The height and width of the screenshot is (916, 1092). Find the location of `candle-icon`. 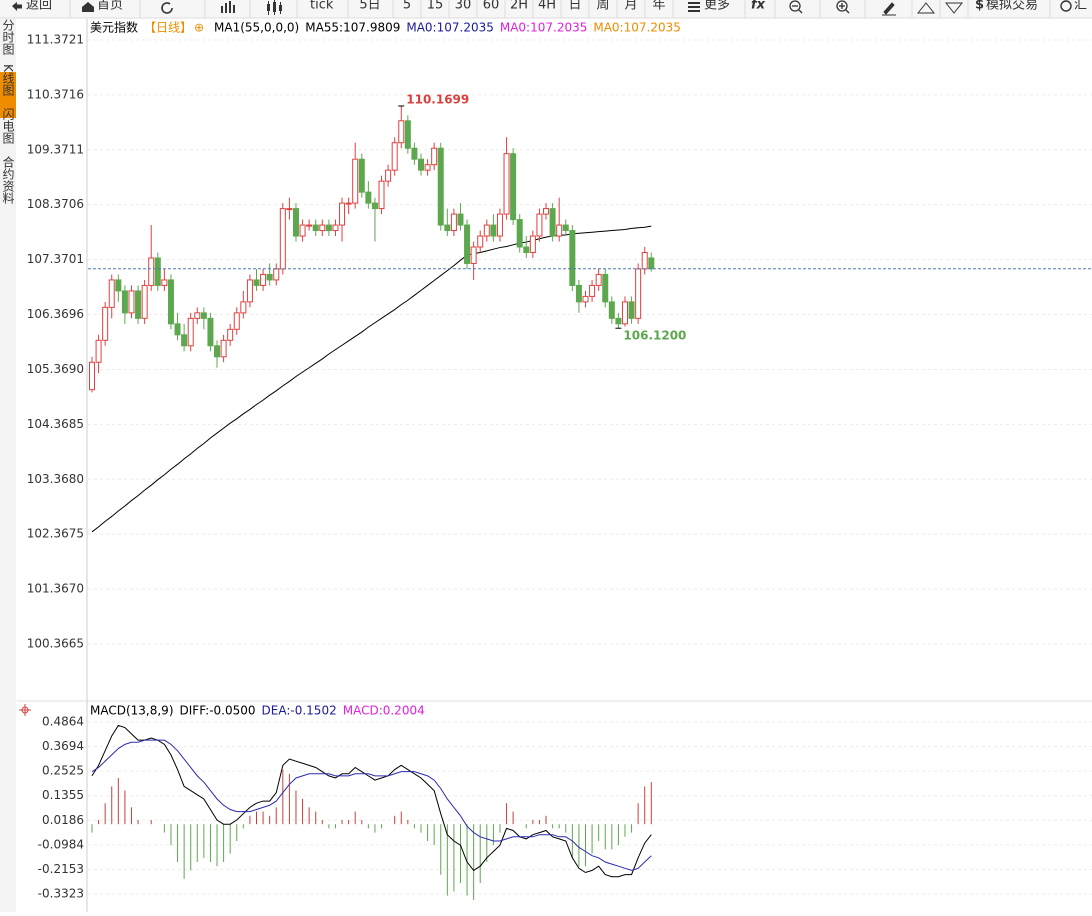

candle-icon is located at coordinates (274, 7).